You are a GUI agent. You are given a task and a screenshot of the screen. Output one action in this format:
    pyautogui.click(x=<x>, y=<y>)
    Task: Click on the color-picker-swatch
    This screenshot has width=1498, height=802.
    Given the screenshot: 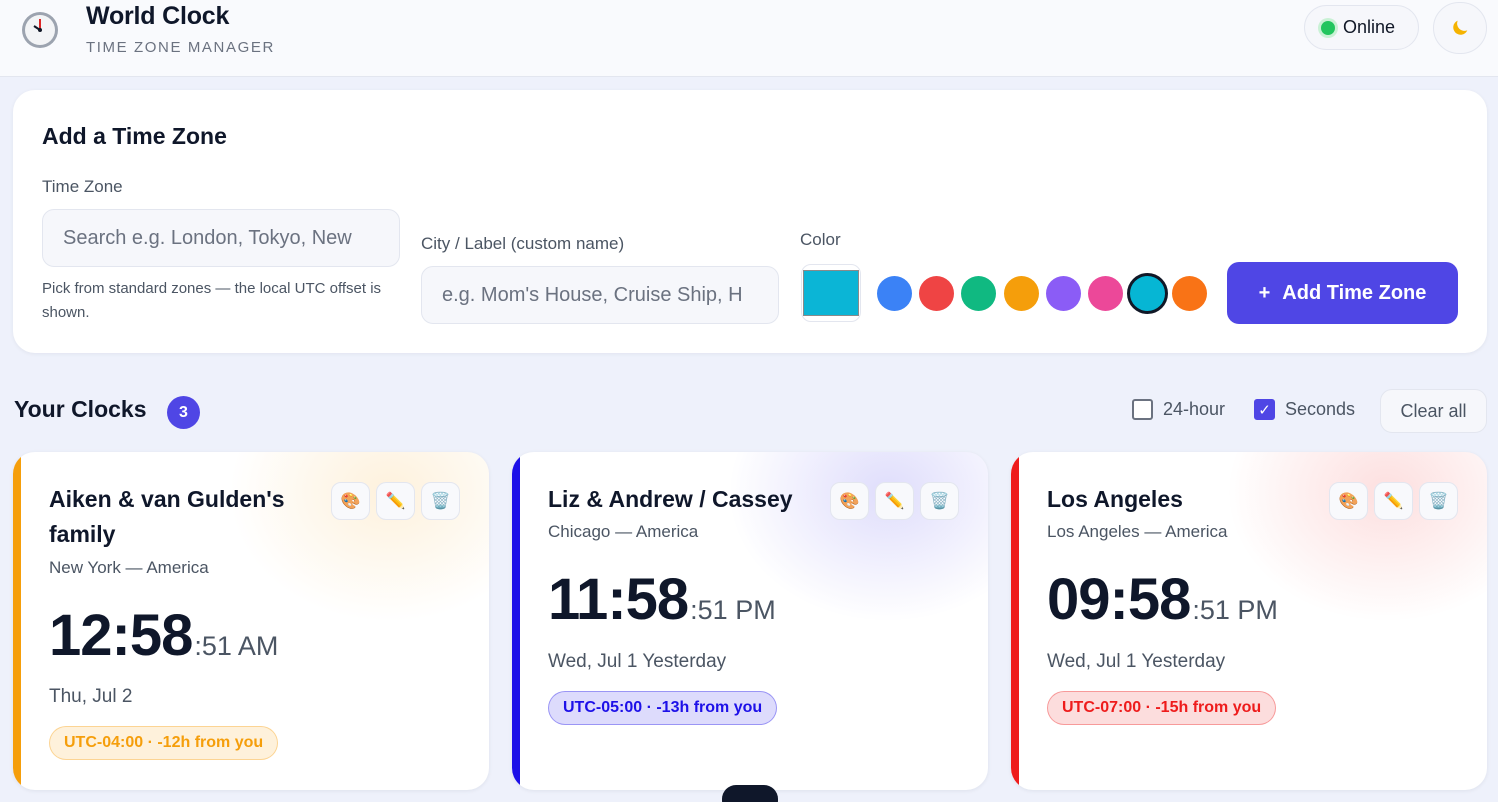 What is the action you would take?
    pyautogui.click(x=831, y=293)
    